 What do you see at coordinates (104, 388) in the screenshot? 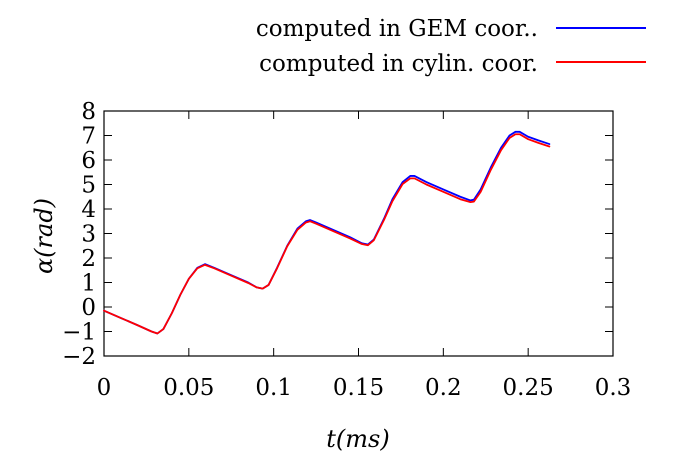
I see `x-tick-label: 0` at bounding box center [104, 388].